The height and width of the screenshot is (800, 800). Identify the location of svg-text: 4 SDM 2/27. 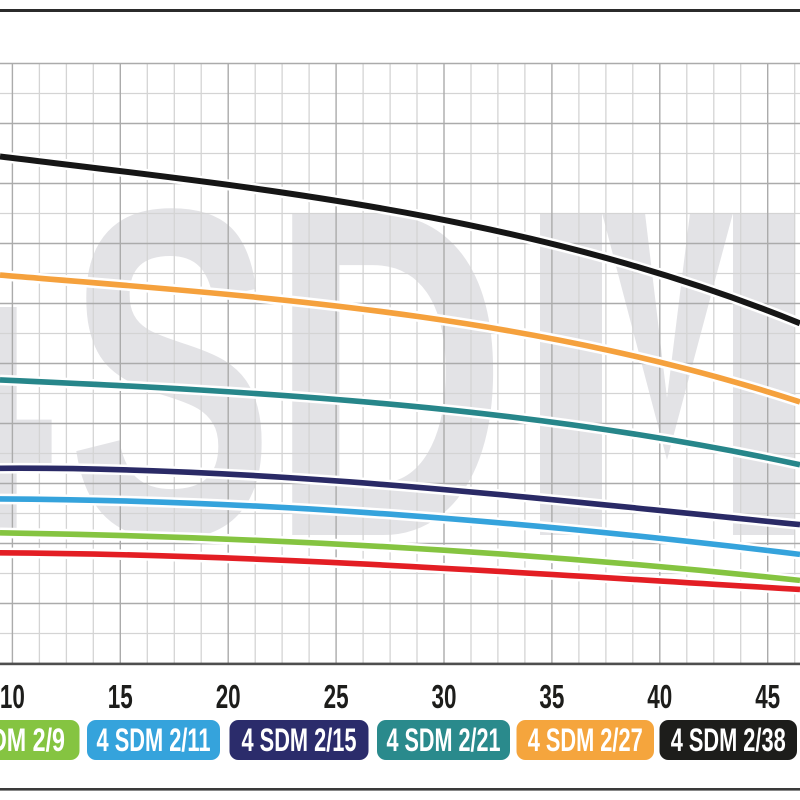
(585, 740).